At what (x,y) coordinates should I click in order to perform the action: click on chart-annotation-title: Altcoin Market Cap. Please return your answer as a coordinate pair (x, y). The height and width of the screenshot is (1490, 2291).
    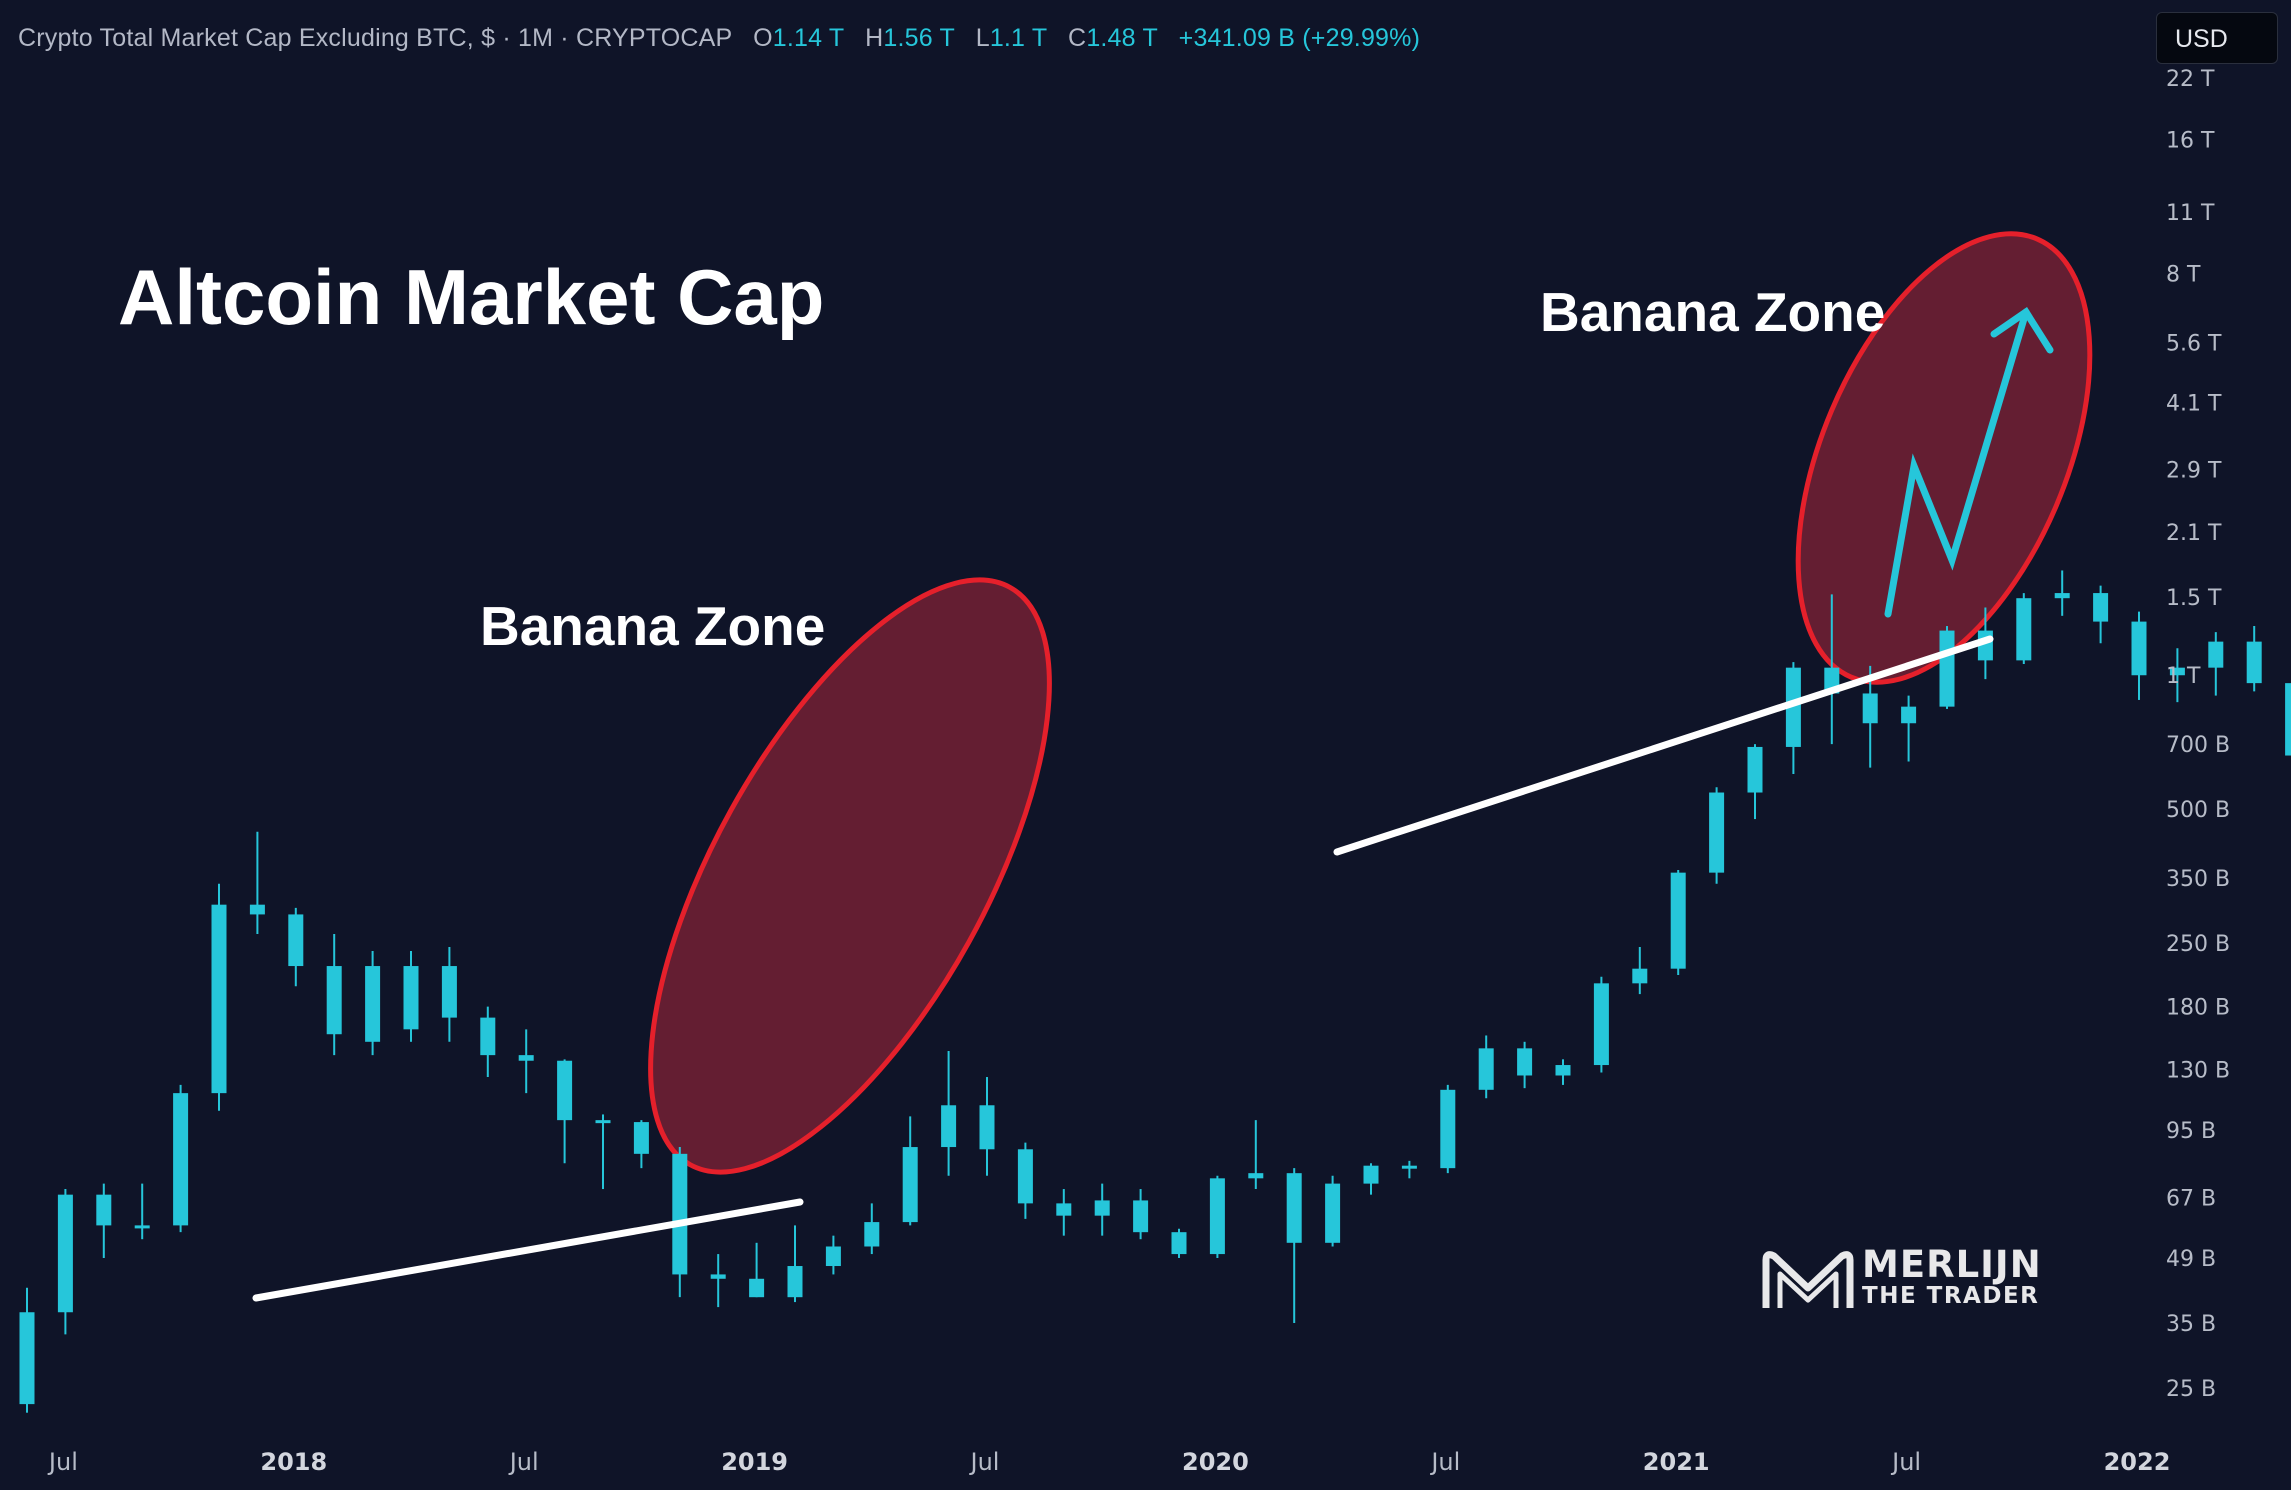
    Looking at the image, I should click on (471, 297).